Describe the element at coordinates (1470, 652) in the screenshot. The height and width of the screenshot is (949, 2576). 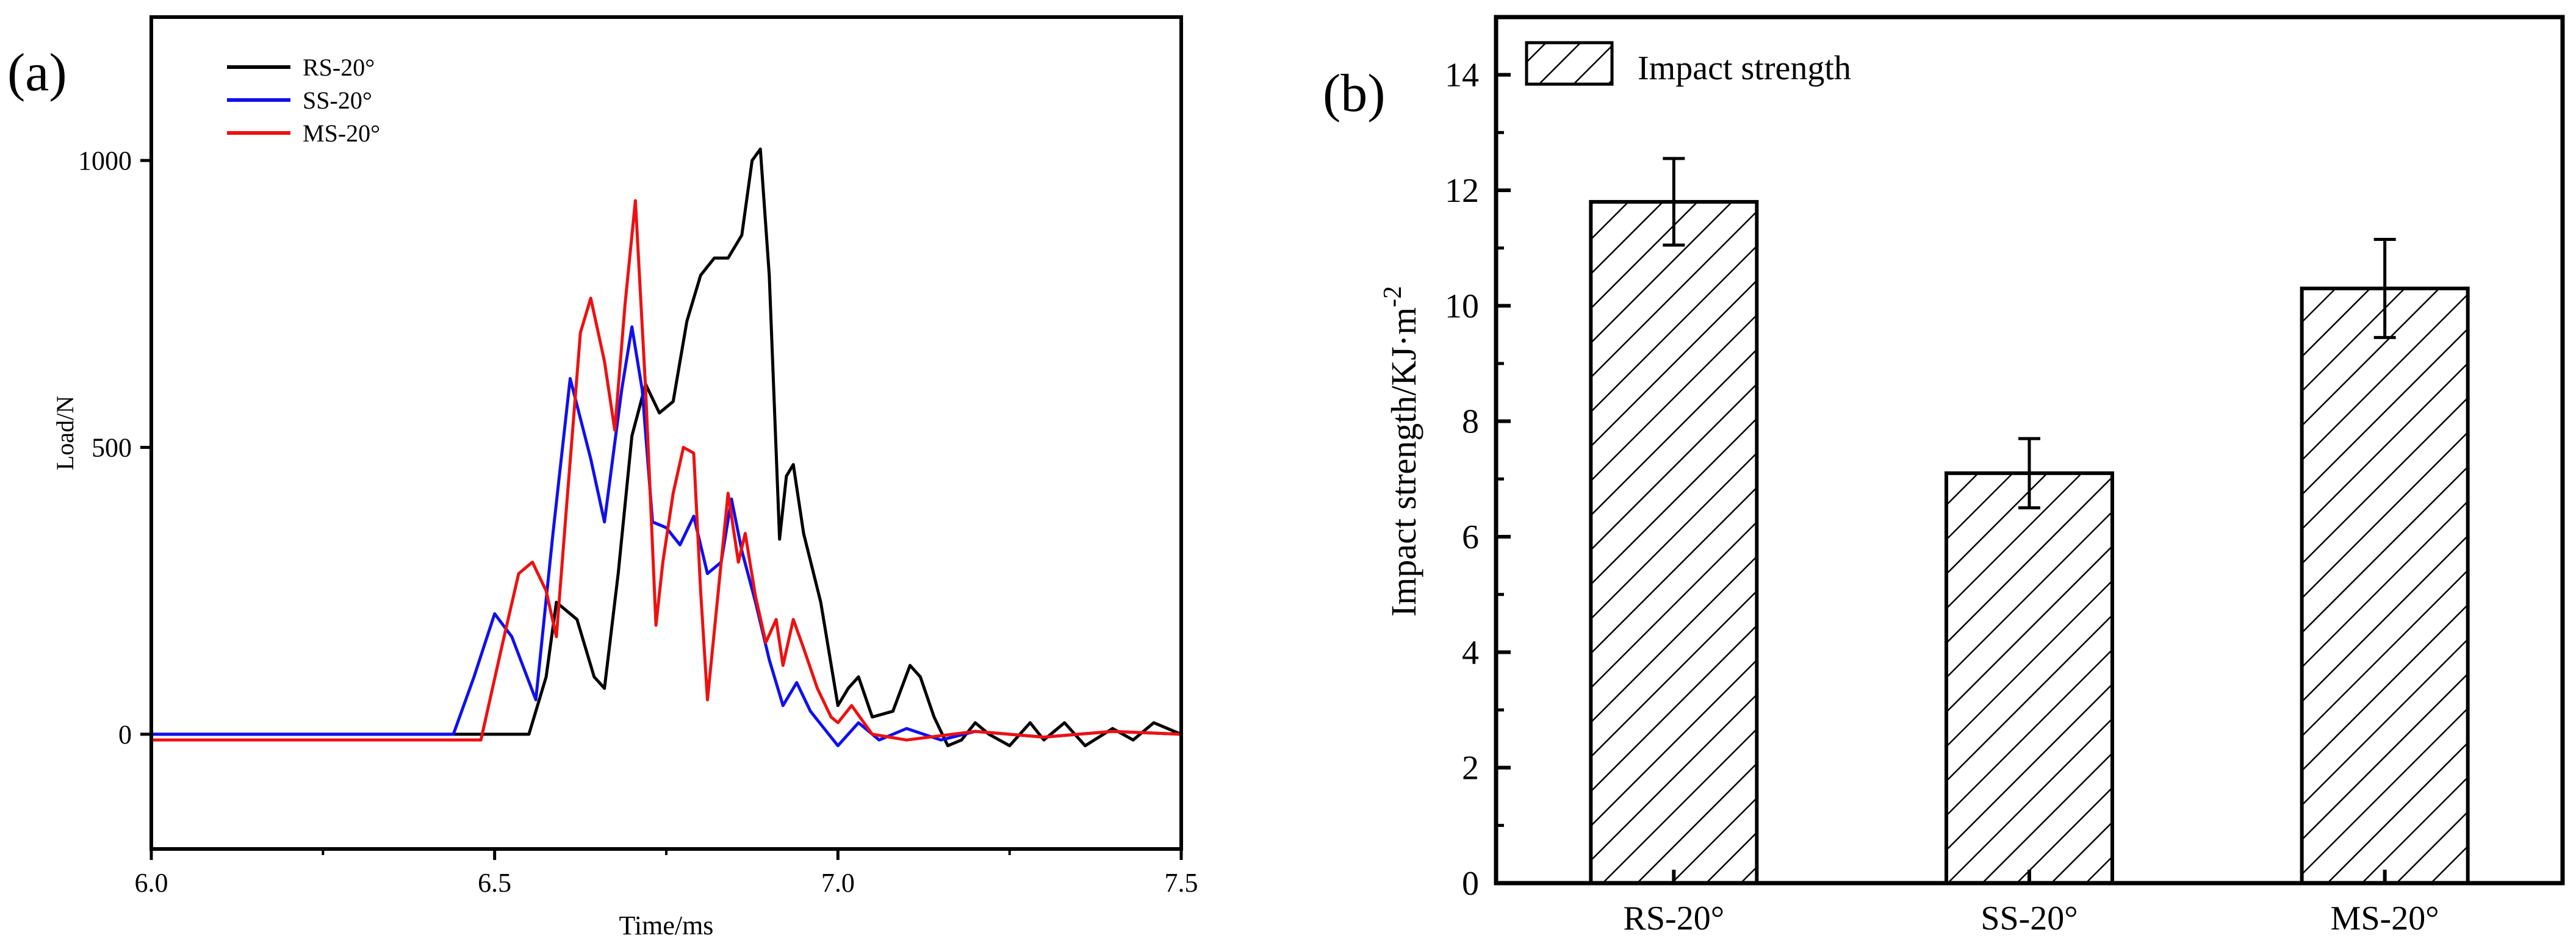
I see `y-tick-label: 4` at that location.